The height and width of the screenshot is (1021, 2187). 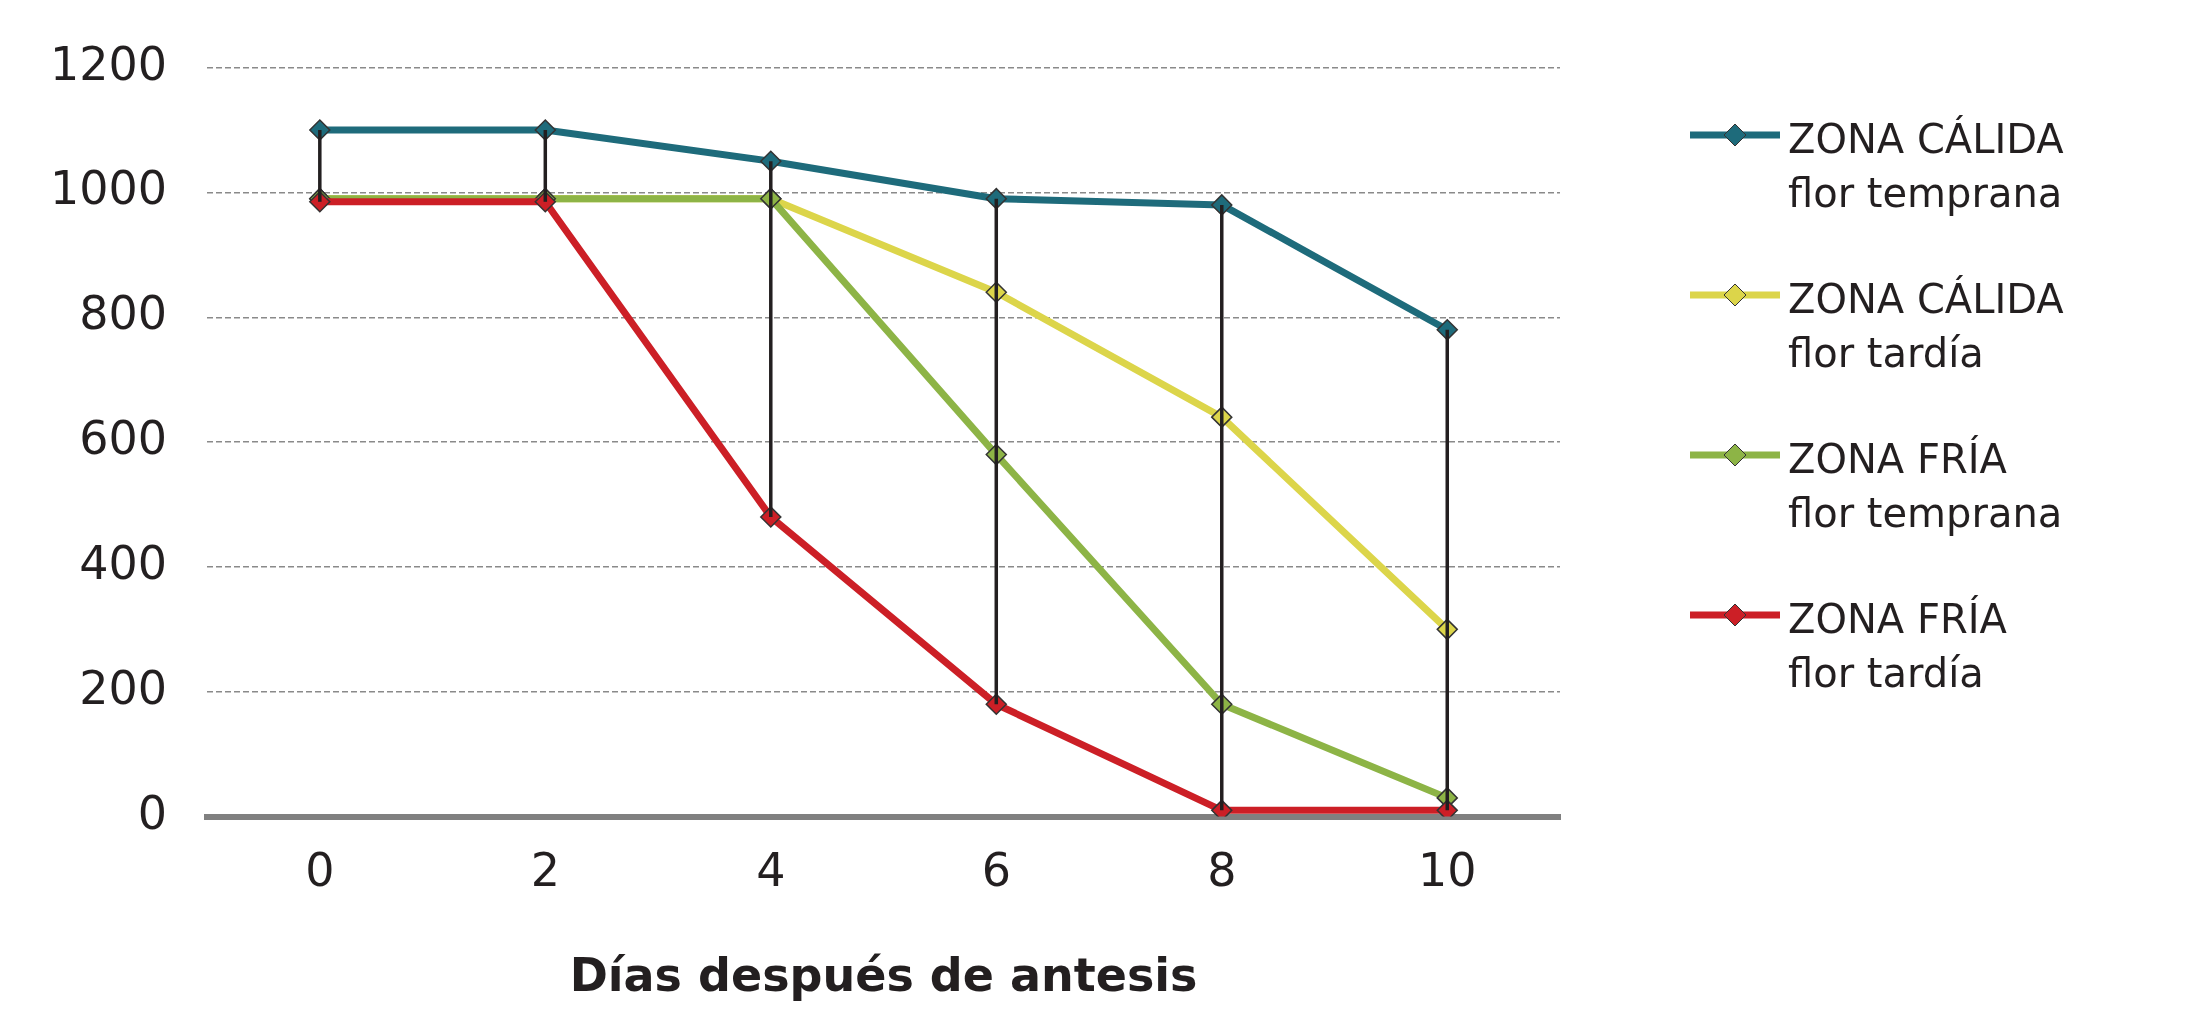 I want to click on x-tick-label: 2, so click(x=545, y=870).